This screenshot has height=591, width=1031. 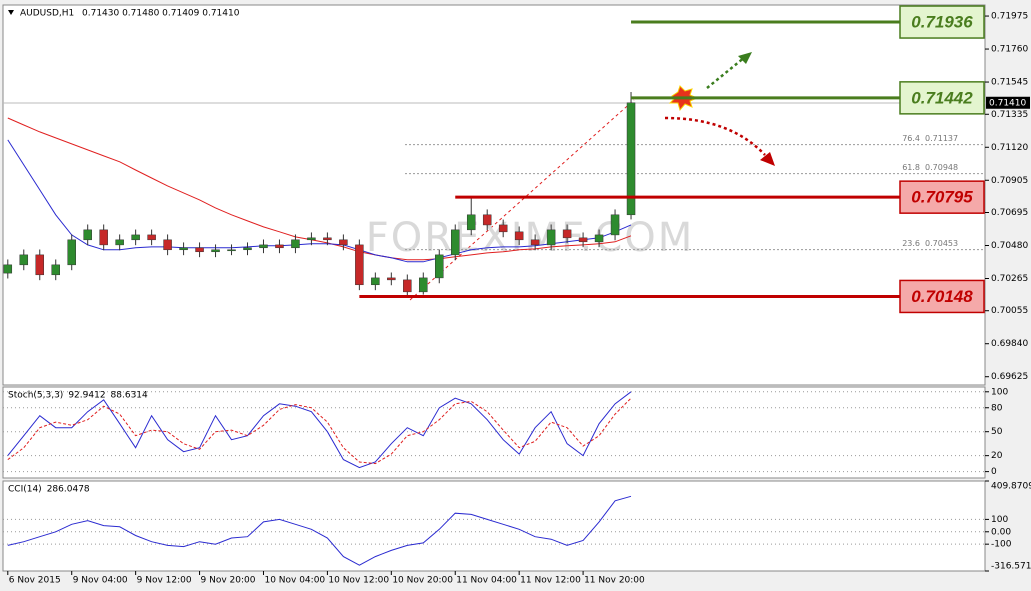 I want to click on fib-ratio: 23.6, so click(x=911, y=243).